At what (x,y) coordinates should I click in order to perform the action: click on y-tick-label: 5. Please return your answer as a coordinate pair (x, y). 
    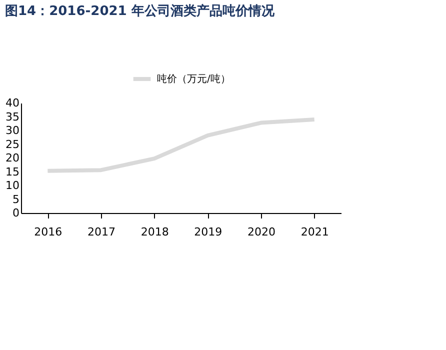
    Looking at the image, I should click on (16, 199).